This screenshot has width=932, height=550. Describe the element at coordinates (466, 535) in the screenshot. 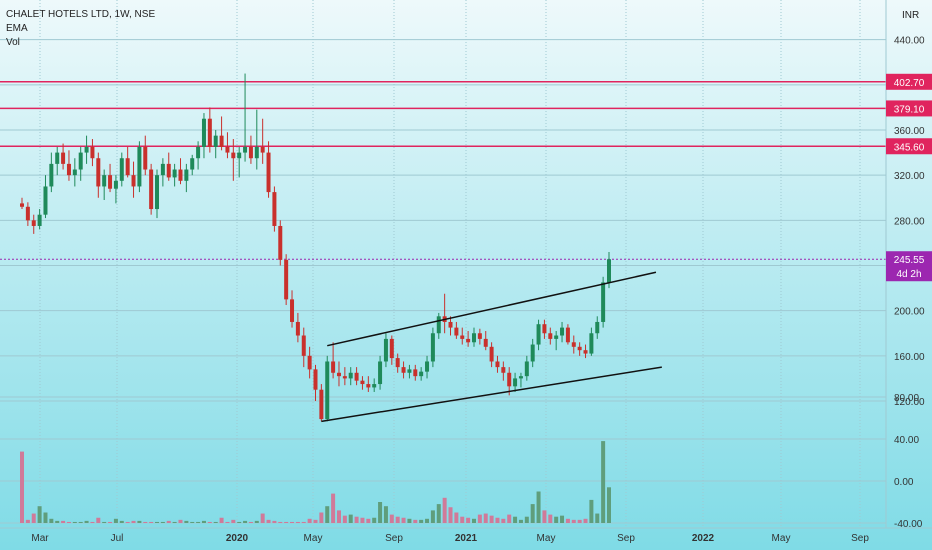

I see `time-axis: Mar Jul 2020 May Sep 2021 May Sep 2022 May Sep` at that location.